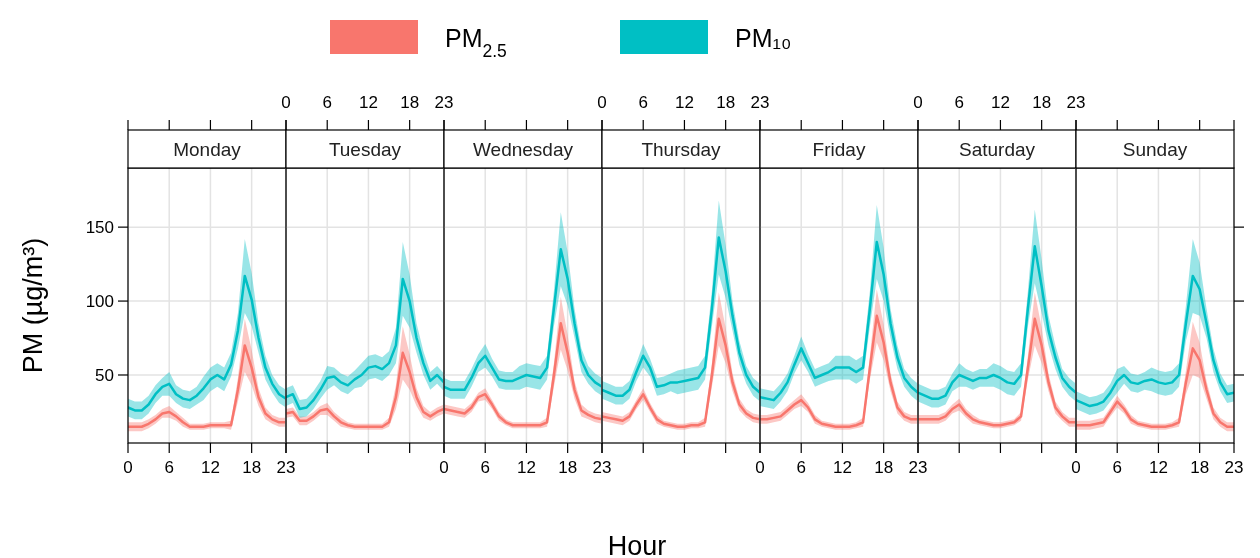 This screenshot has height=558, width=1260. What do you see at coordinates (207, 149) in the screenshot?
I see `chart-title: Monday` at bounding box center [207, 149].